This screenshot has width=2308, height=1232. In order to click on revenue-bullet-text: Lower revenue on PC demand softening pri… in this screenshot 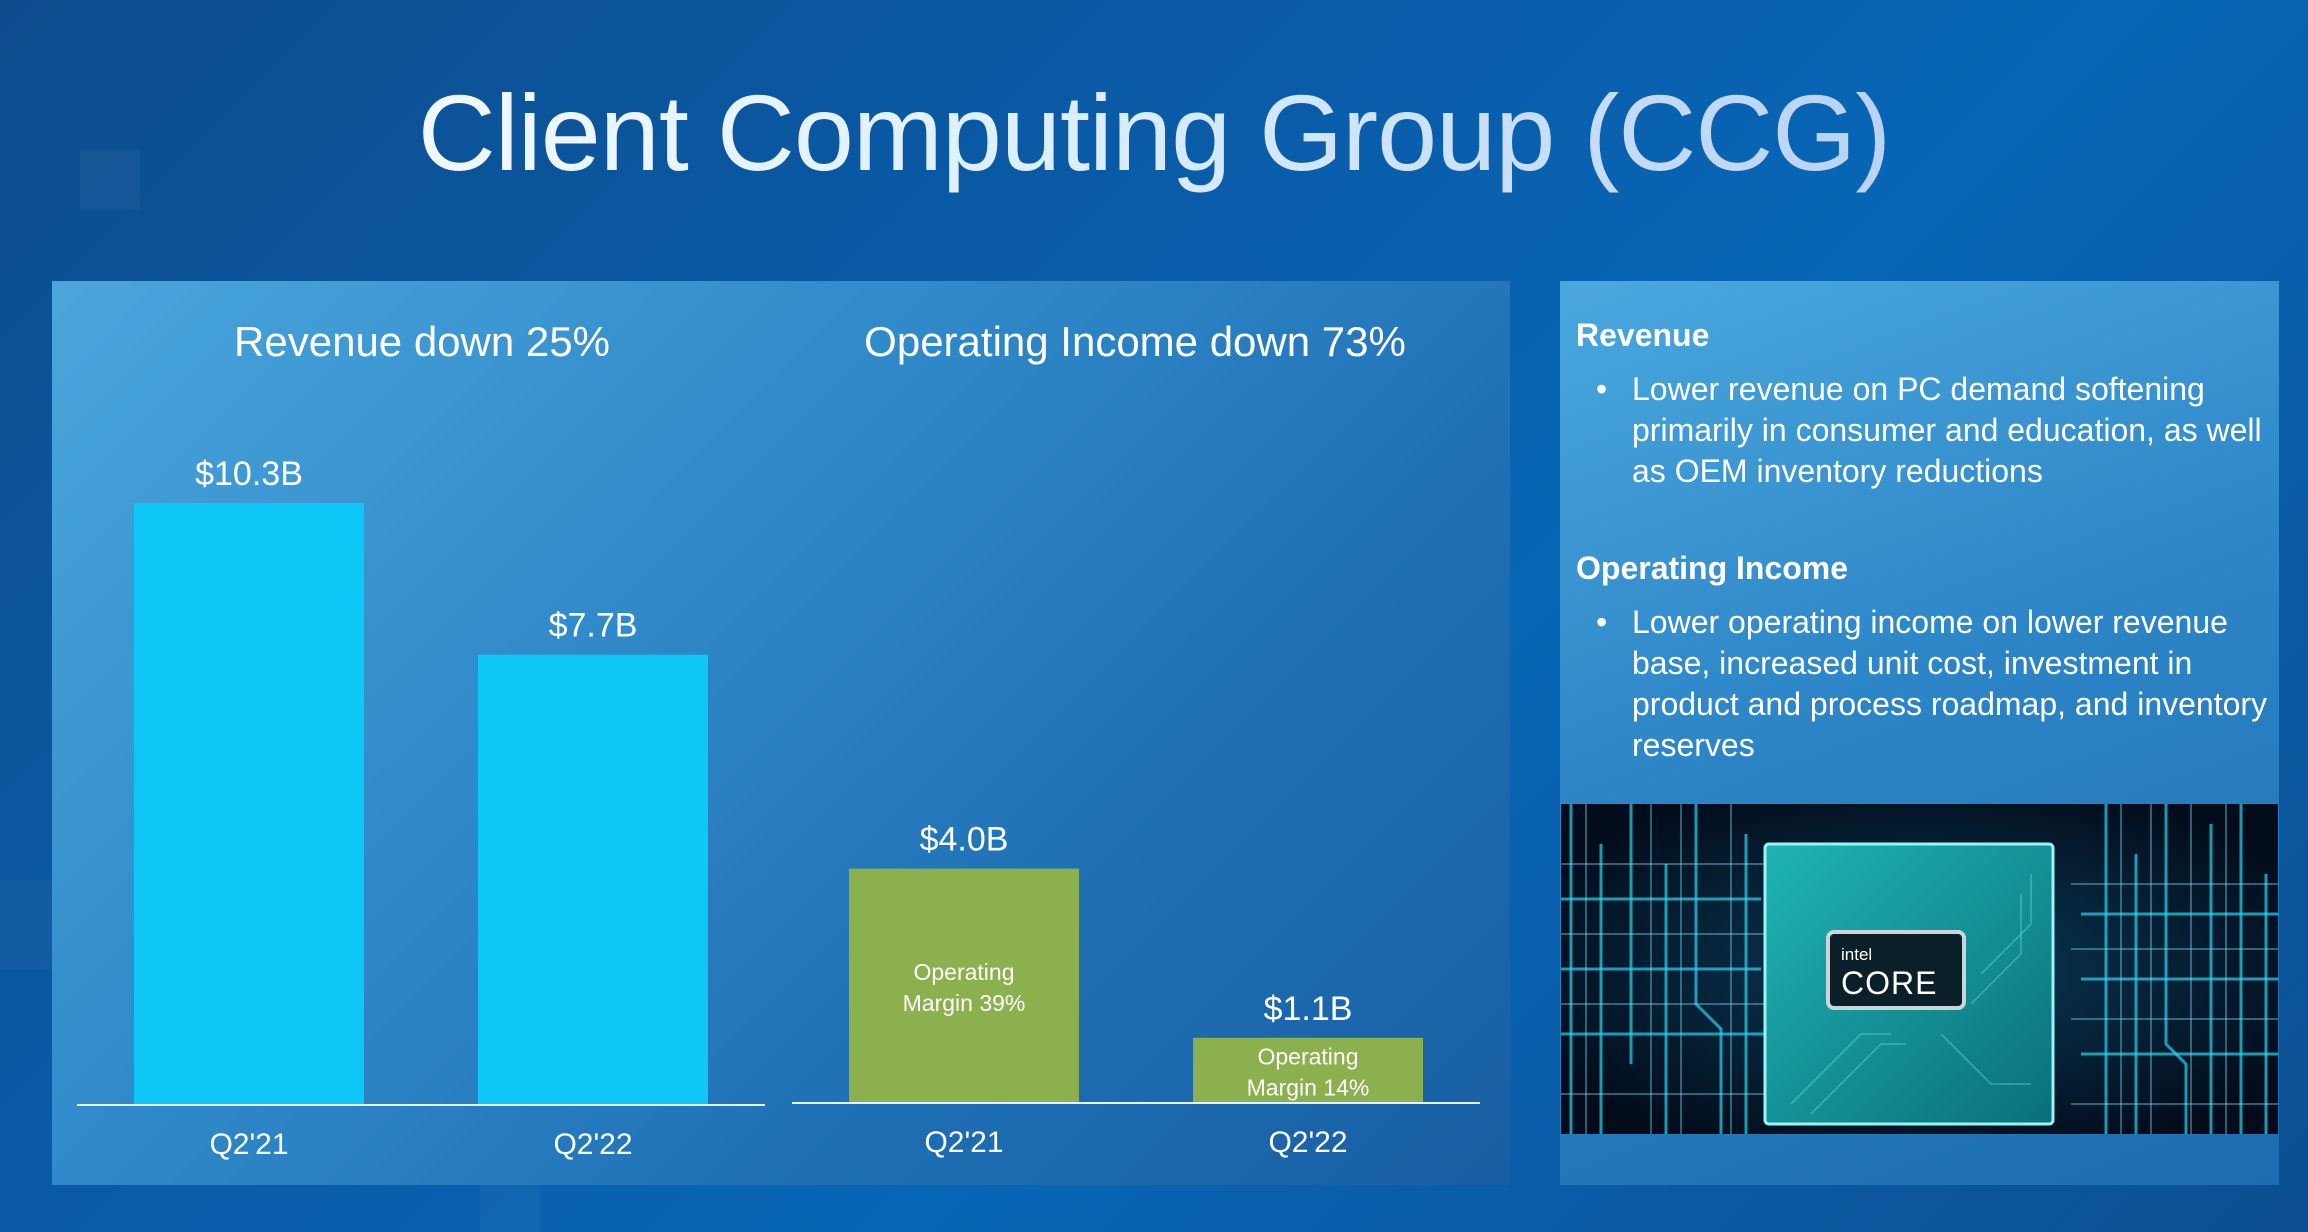, I will do `click(1947, 430)`.